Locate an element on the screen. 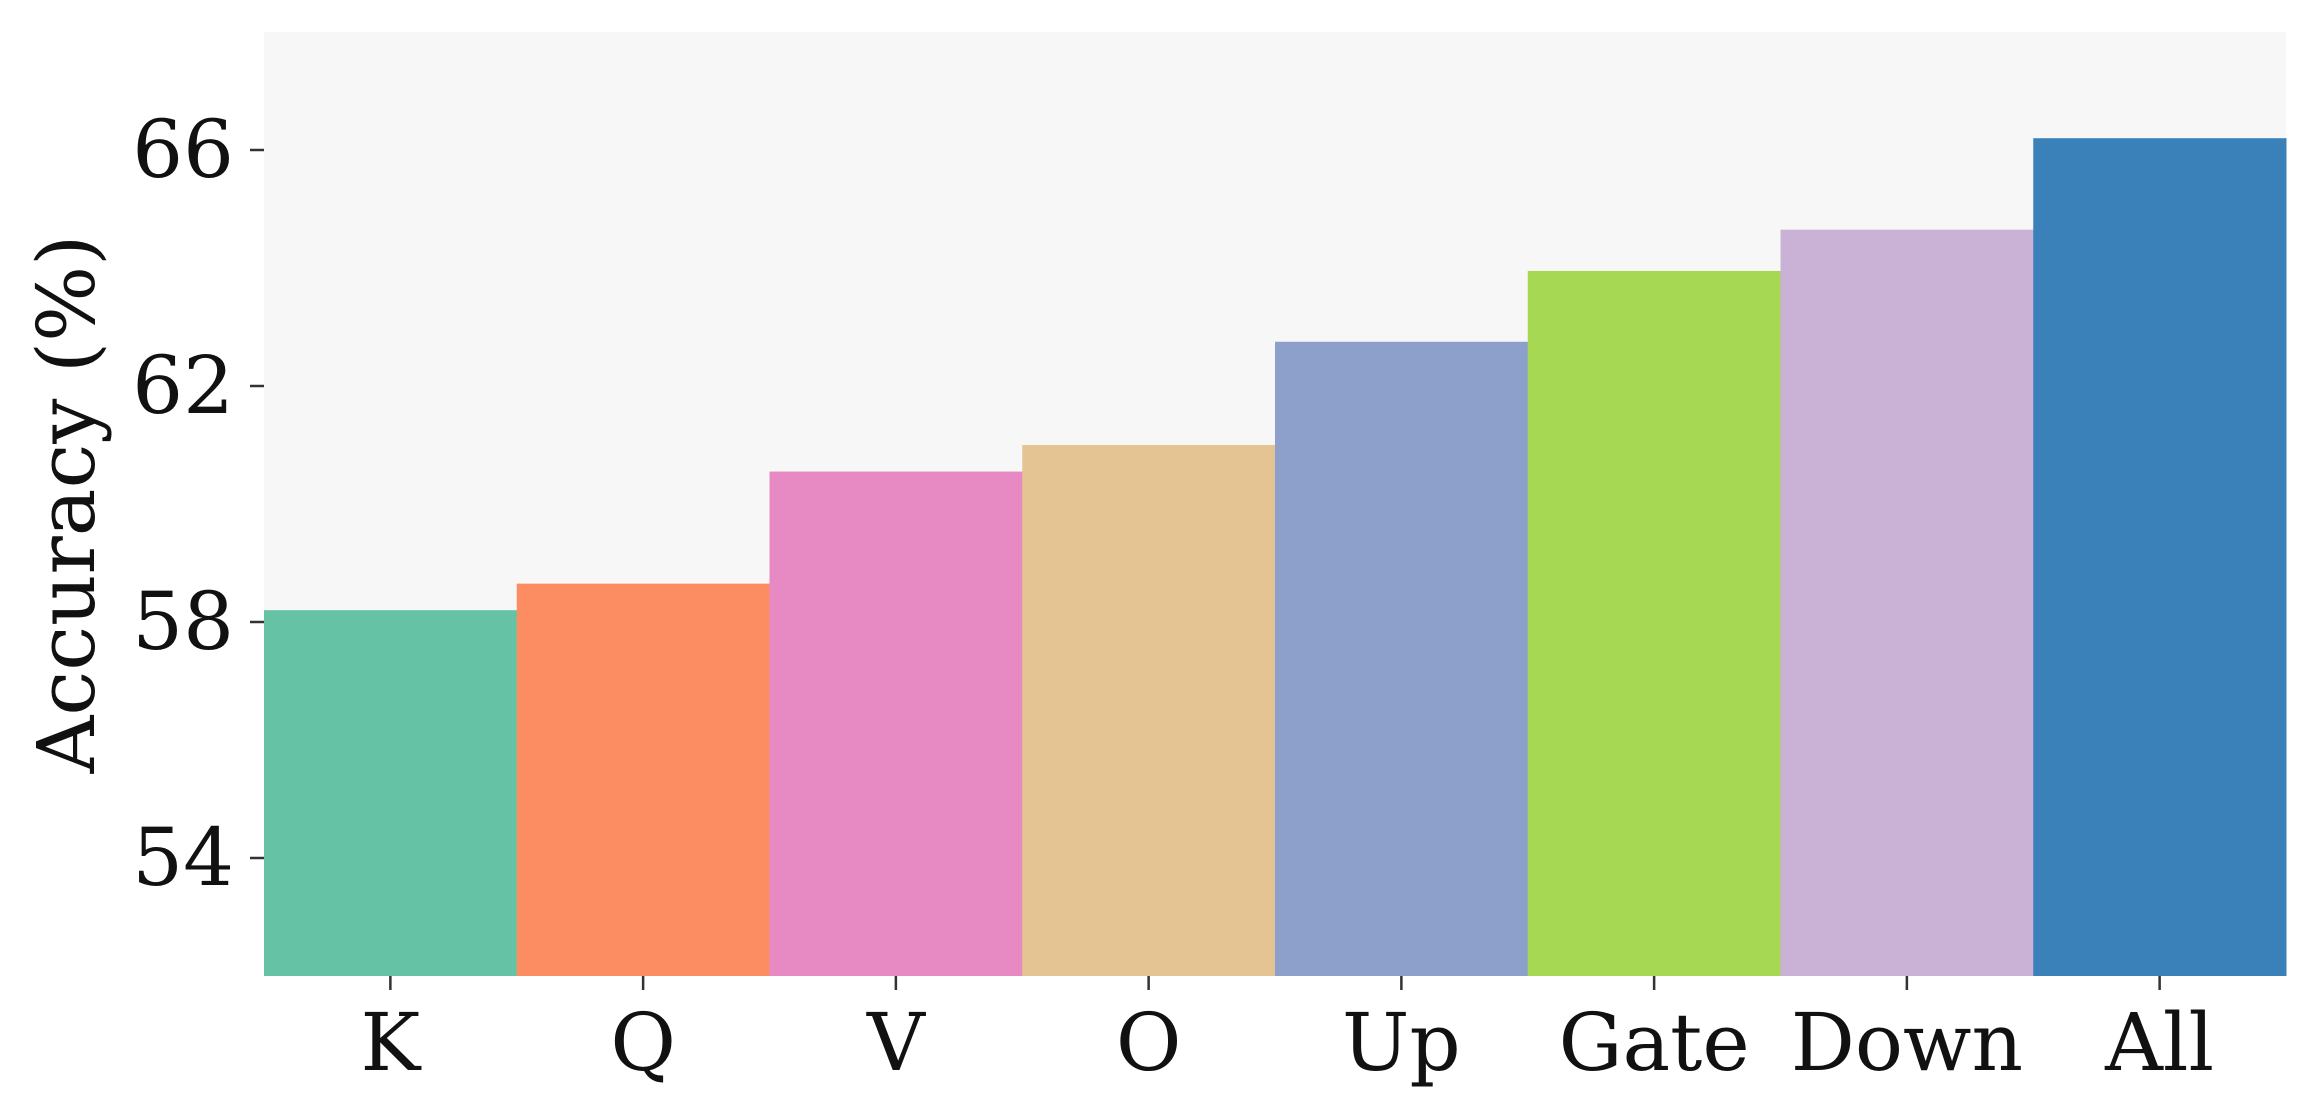  bar-q is located at coordinates (643, 779).